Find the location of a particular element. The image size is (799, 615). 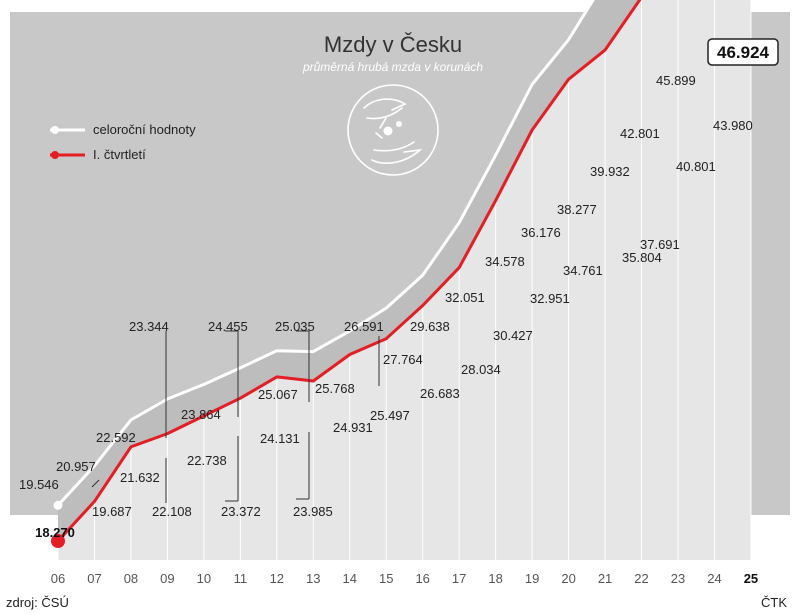

q1-value-label: 18.270 is located at coordinates (55, 532).